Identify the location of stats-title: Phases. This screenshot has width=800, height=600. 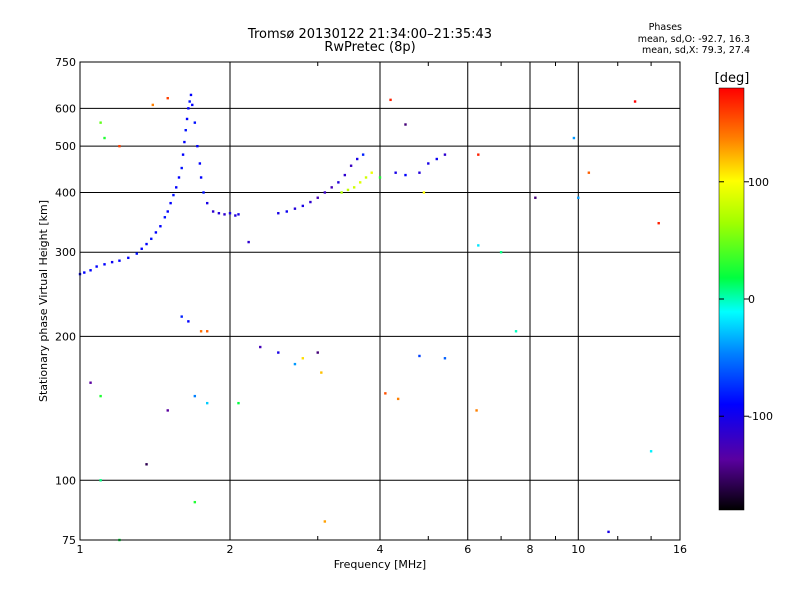
(665, 27).